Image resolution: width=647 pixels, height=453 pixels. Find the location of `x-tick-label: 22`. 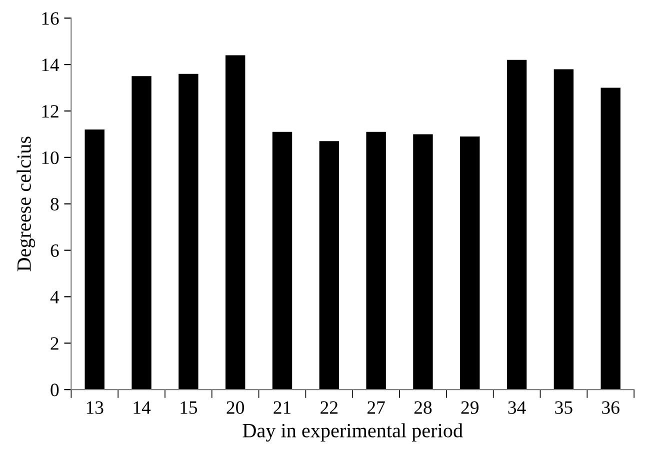

x-tick-label: 22 is located at coordinates (329, 407).